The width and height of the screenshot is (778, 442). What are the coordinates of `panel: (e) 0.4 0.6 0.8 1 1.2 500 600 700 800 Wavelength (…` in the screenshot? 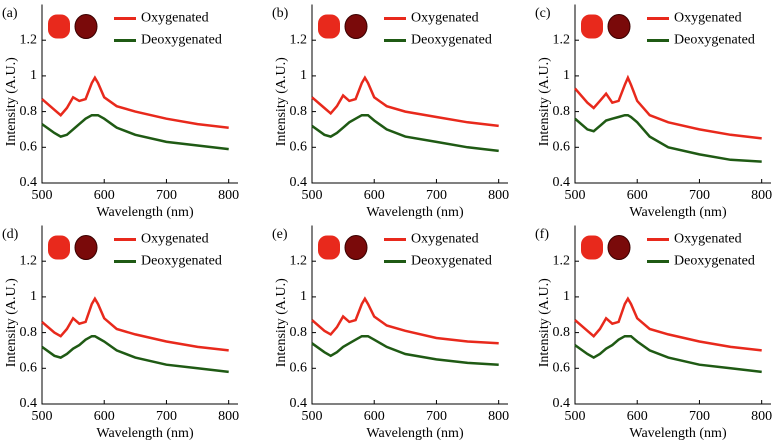 It's located at (390, 333).